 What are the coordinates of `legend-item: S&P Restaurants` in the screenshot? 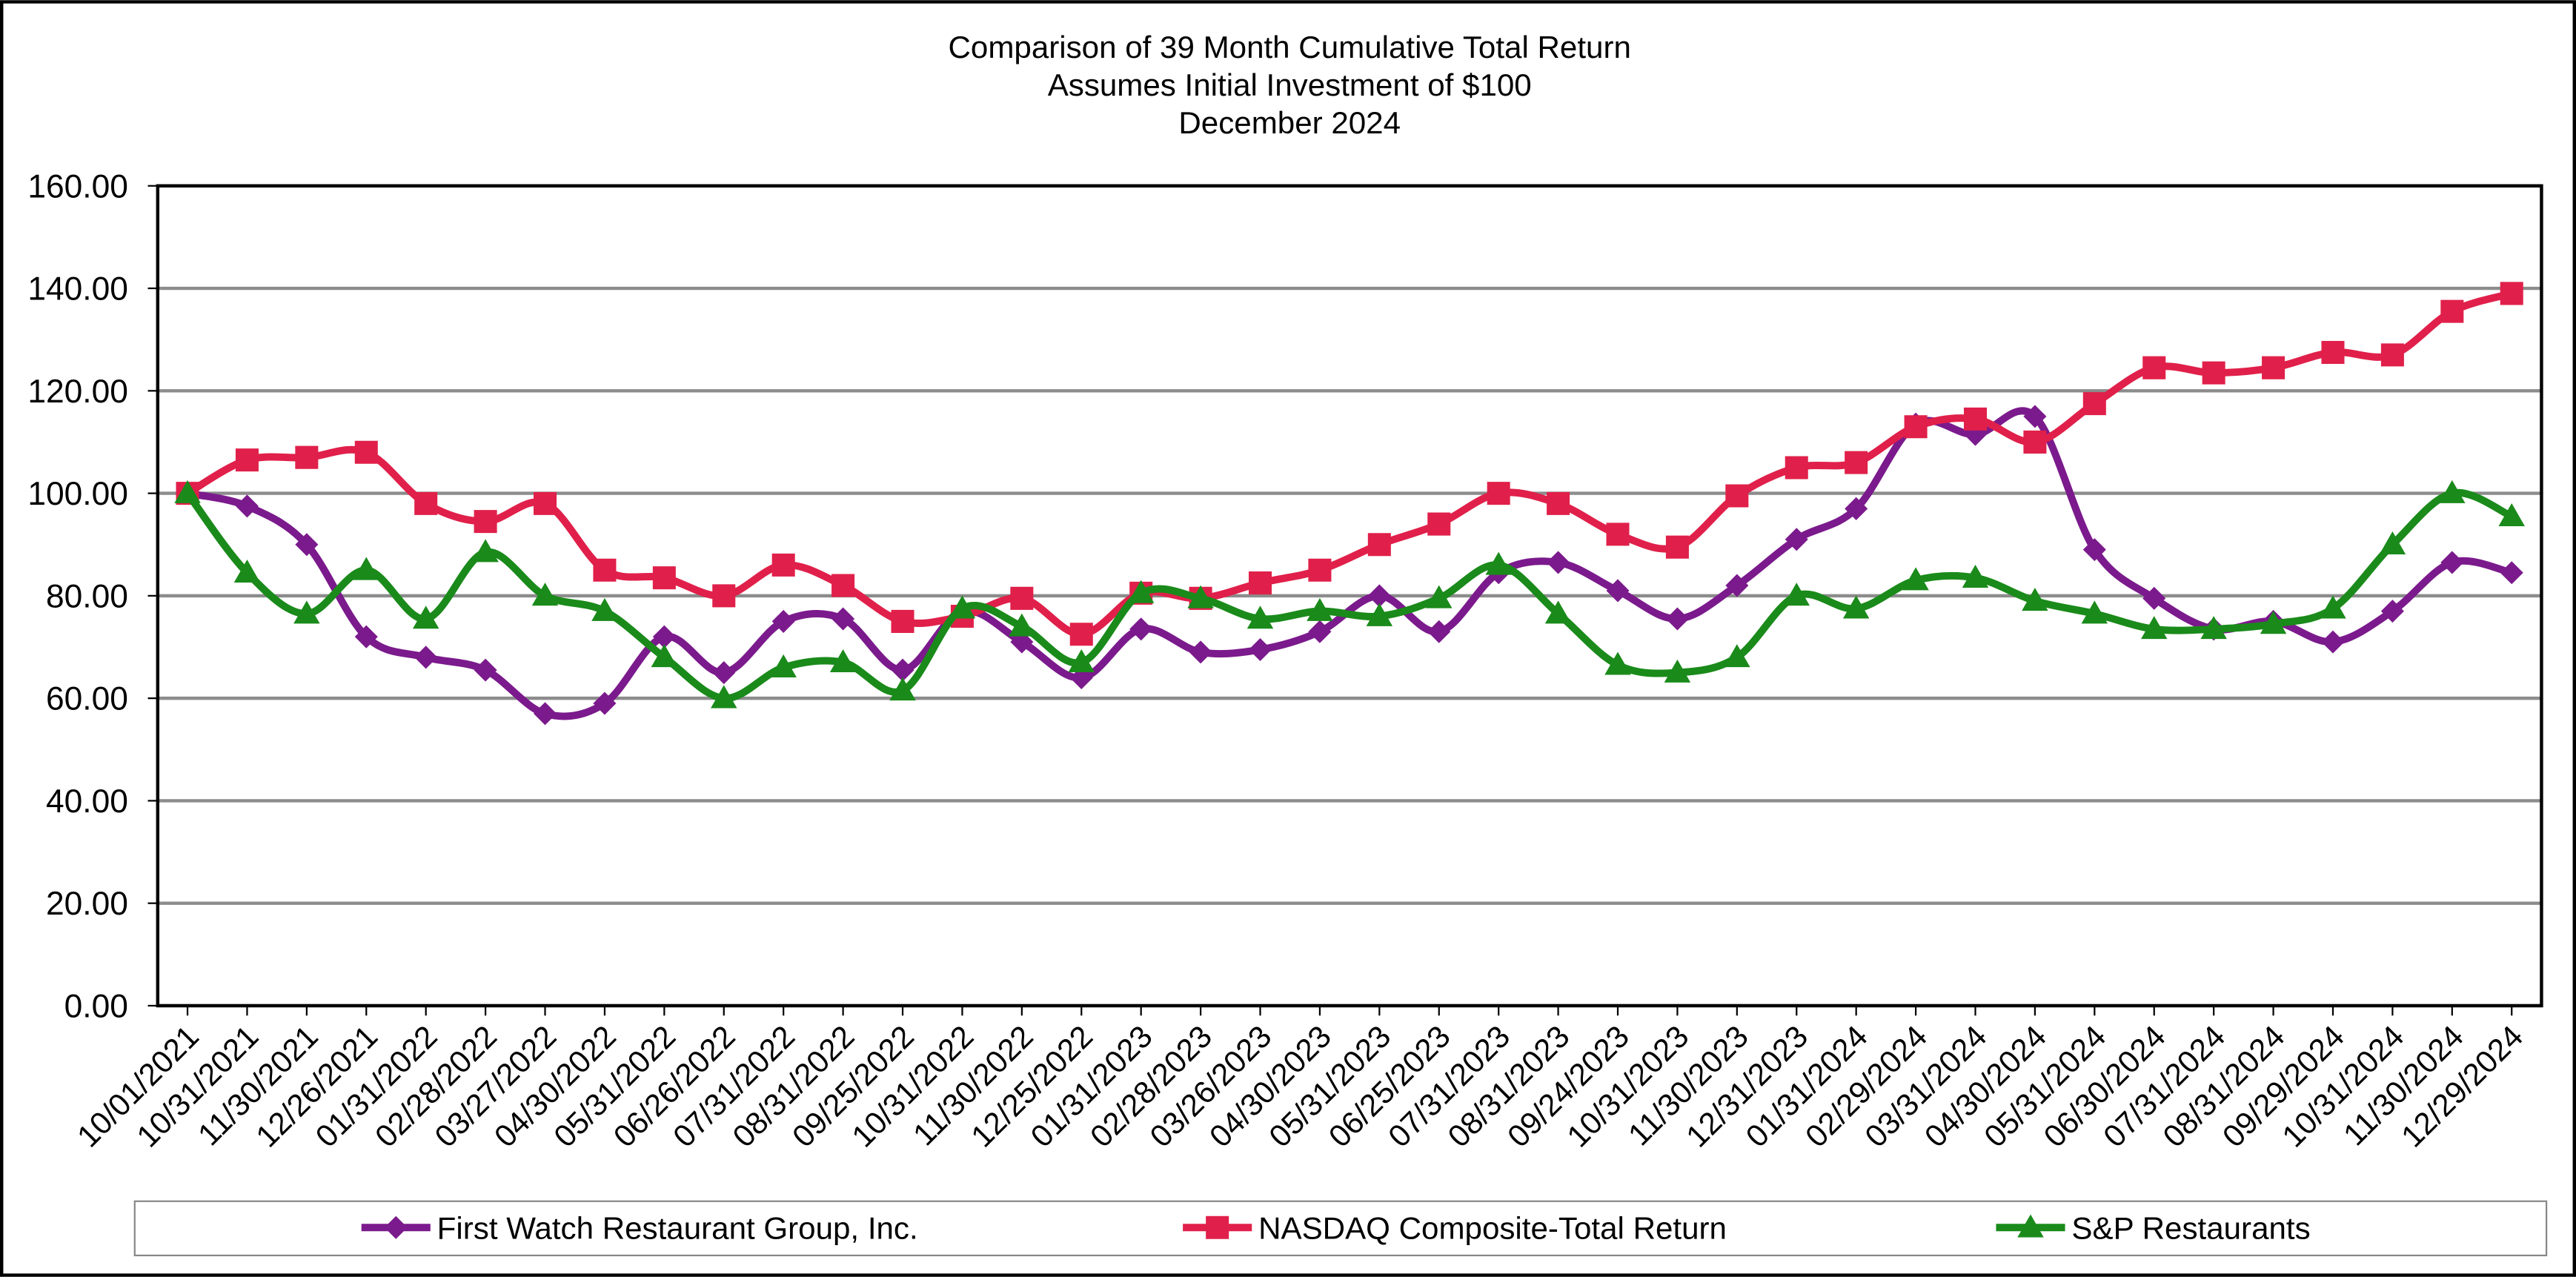 It's located at (2153, 1228).